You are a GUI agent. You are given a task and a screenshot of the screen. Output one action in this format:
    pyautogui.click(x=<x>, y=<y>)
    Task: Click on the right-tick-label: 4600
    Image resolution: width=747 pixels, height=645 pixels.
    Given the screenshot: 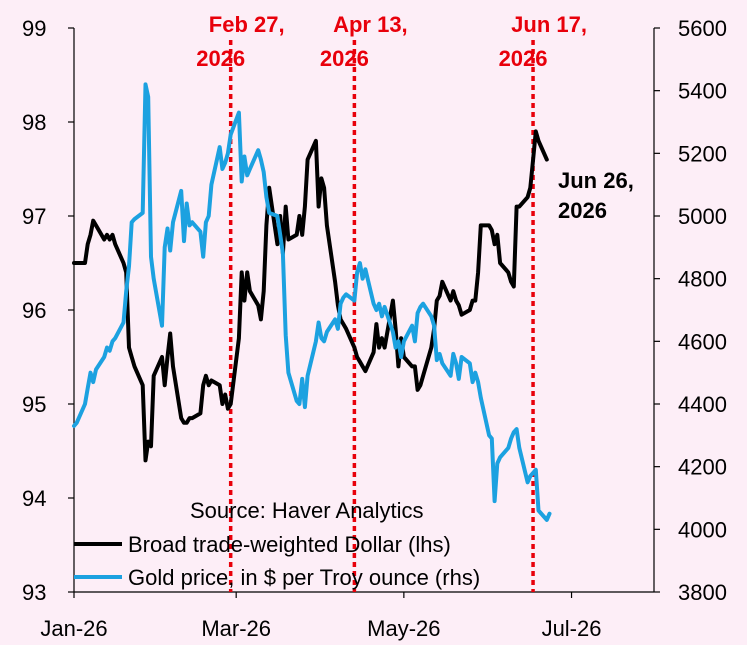 What is the action you would take?
    pyautogui.click(x=702, y=341)
    